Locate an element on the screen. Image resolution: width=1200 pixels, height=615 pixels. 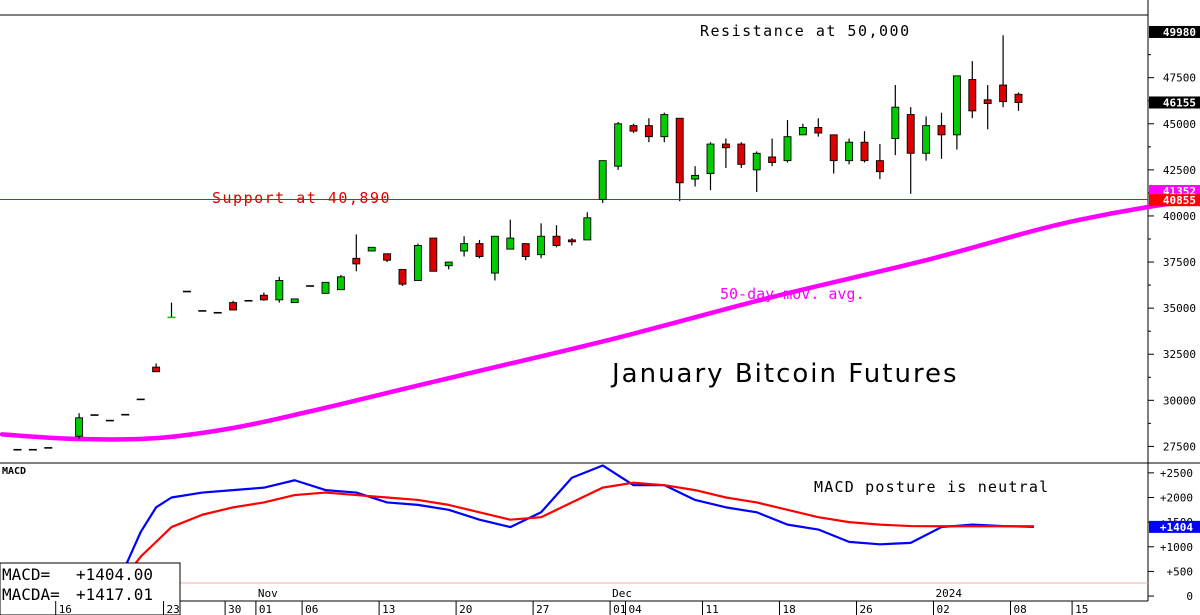
price-tick-label: 37500 is located at coordinates (1179, 262).